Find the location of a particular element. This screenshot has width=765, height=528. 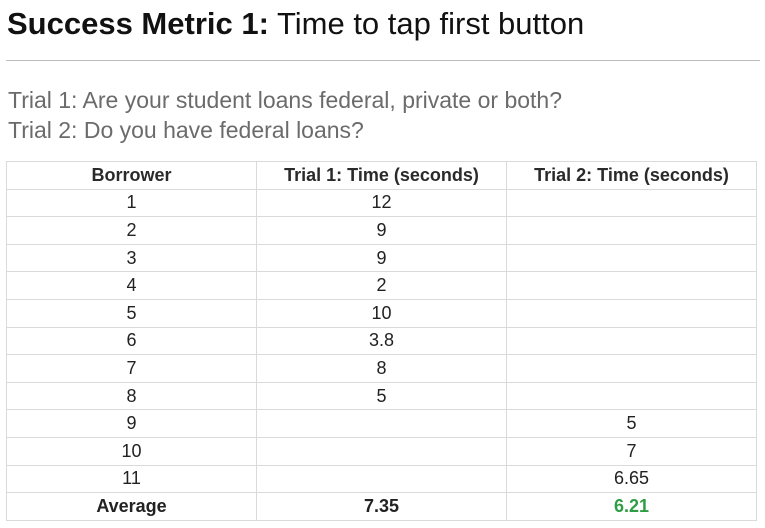

borrower-cell: 9 is located at coordinates (131, 423).